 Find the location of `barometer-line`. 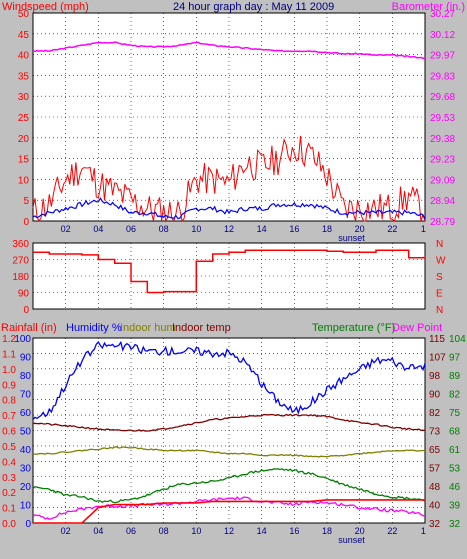

barometer-line is located at coordinates (229, 50).